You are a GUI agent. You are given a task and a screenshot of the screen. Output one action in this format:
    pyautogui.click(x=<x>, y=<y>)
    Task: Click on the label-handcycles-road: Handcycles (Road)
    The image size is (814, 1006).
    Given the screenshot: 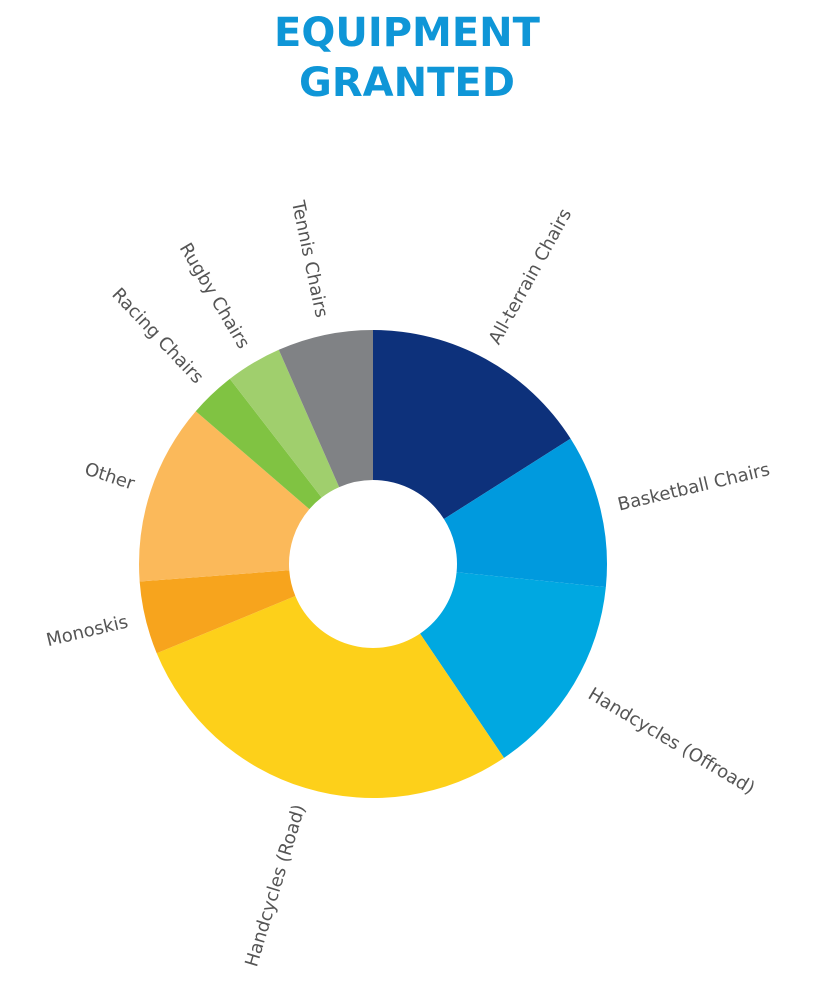 What is the action you would take?
    pyautogui.click(x=275, y=885)
    